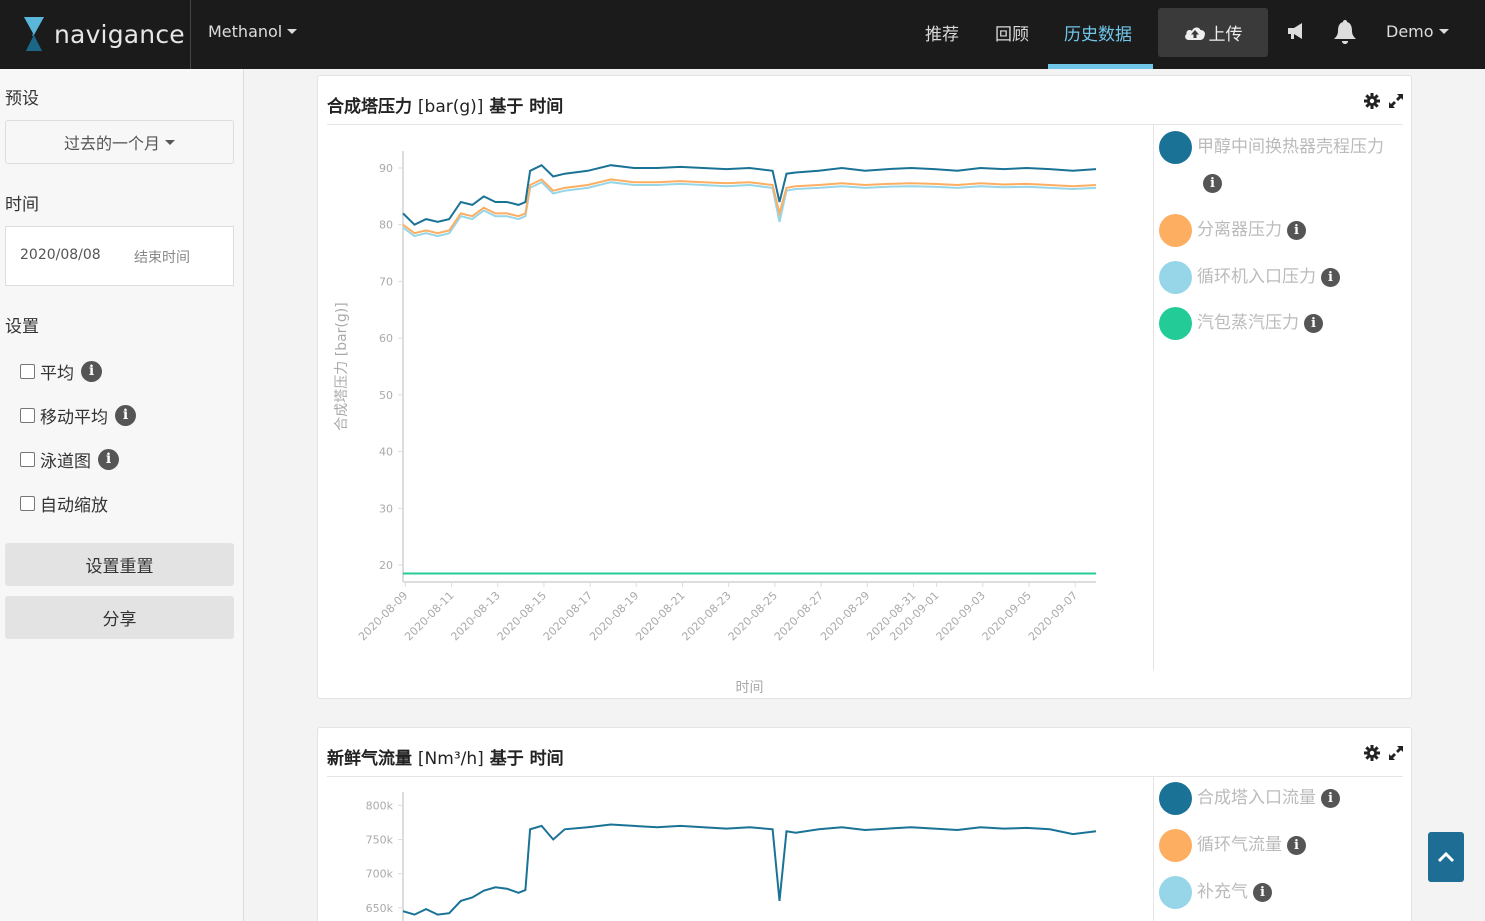 The height and width of the screenshot is (921, 1485). Describe the element at coordinates (22, 99) in the screenshot. I see `preset-heading: 预设` at that location.